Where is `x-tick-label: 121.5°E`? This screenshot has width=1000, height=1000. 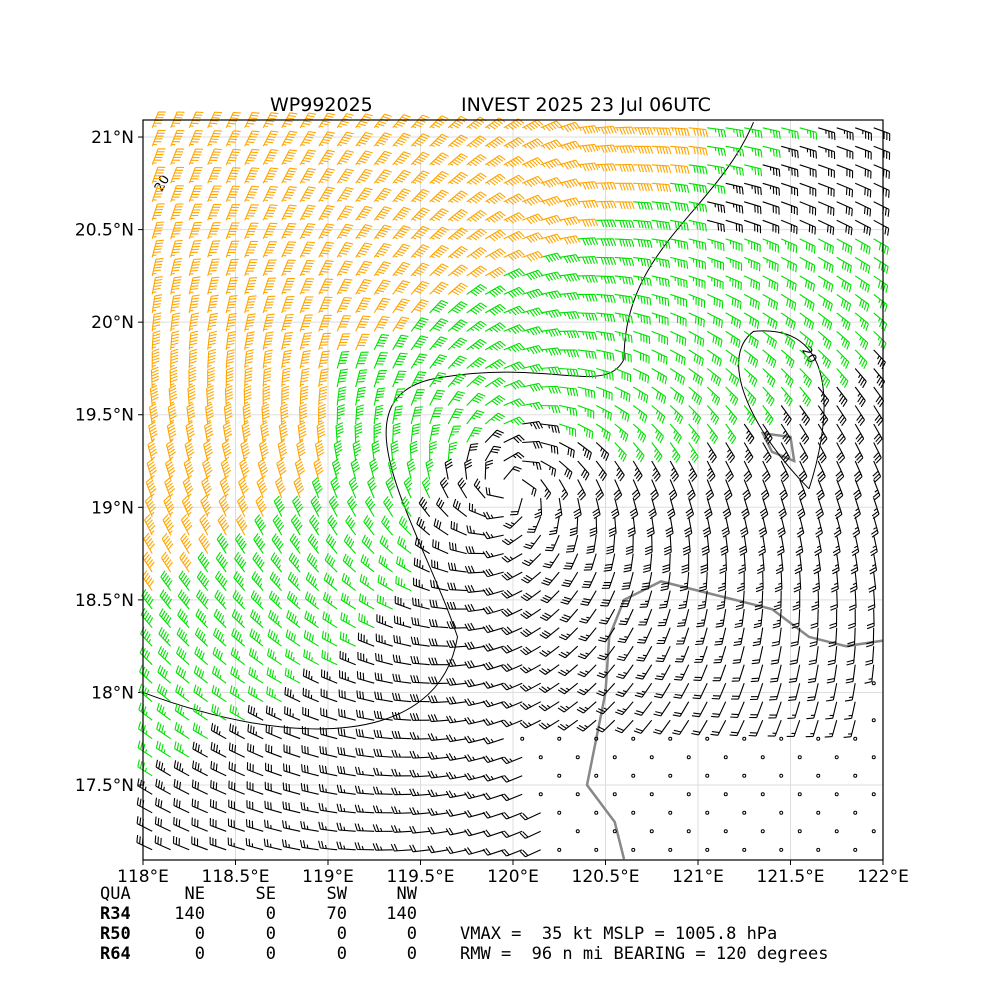 x-tick-label: 121.5°E is located at coordinates (791, 877).